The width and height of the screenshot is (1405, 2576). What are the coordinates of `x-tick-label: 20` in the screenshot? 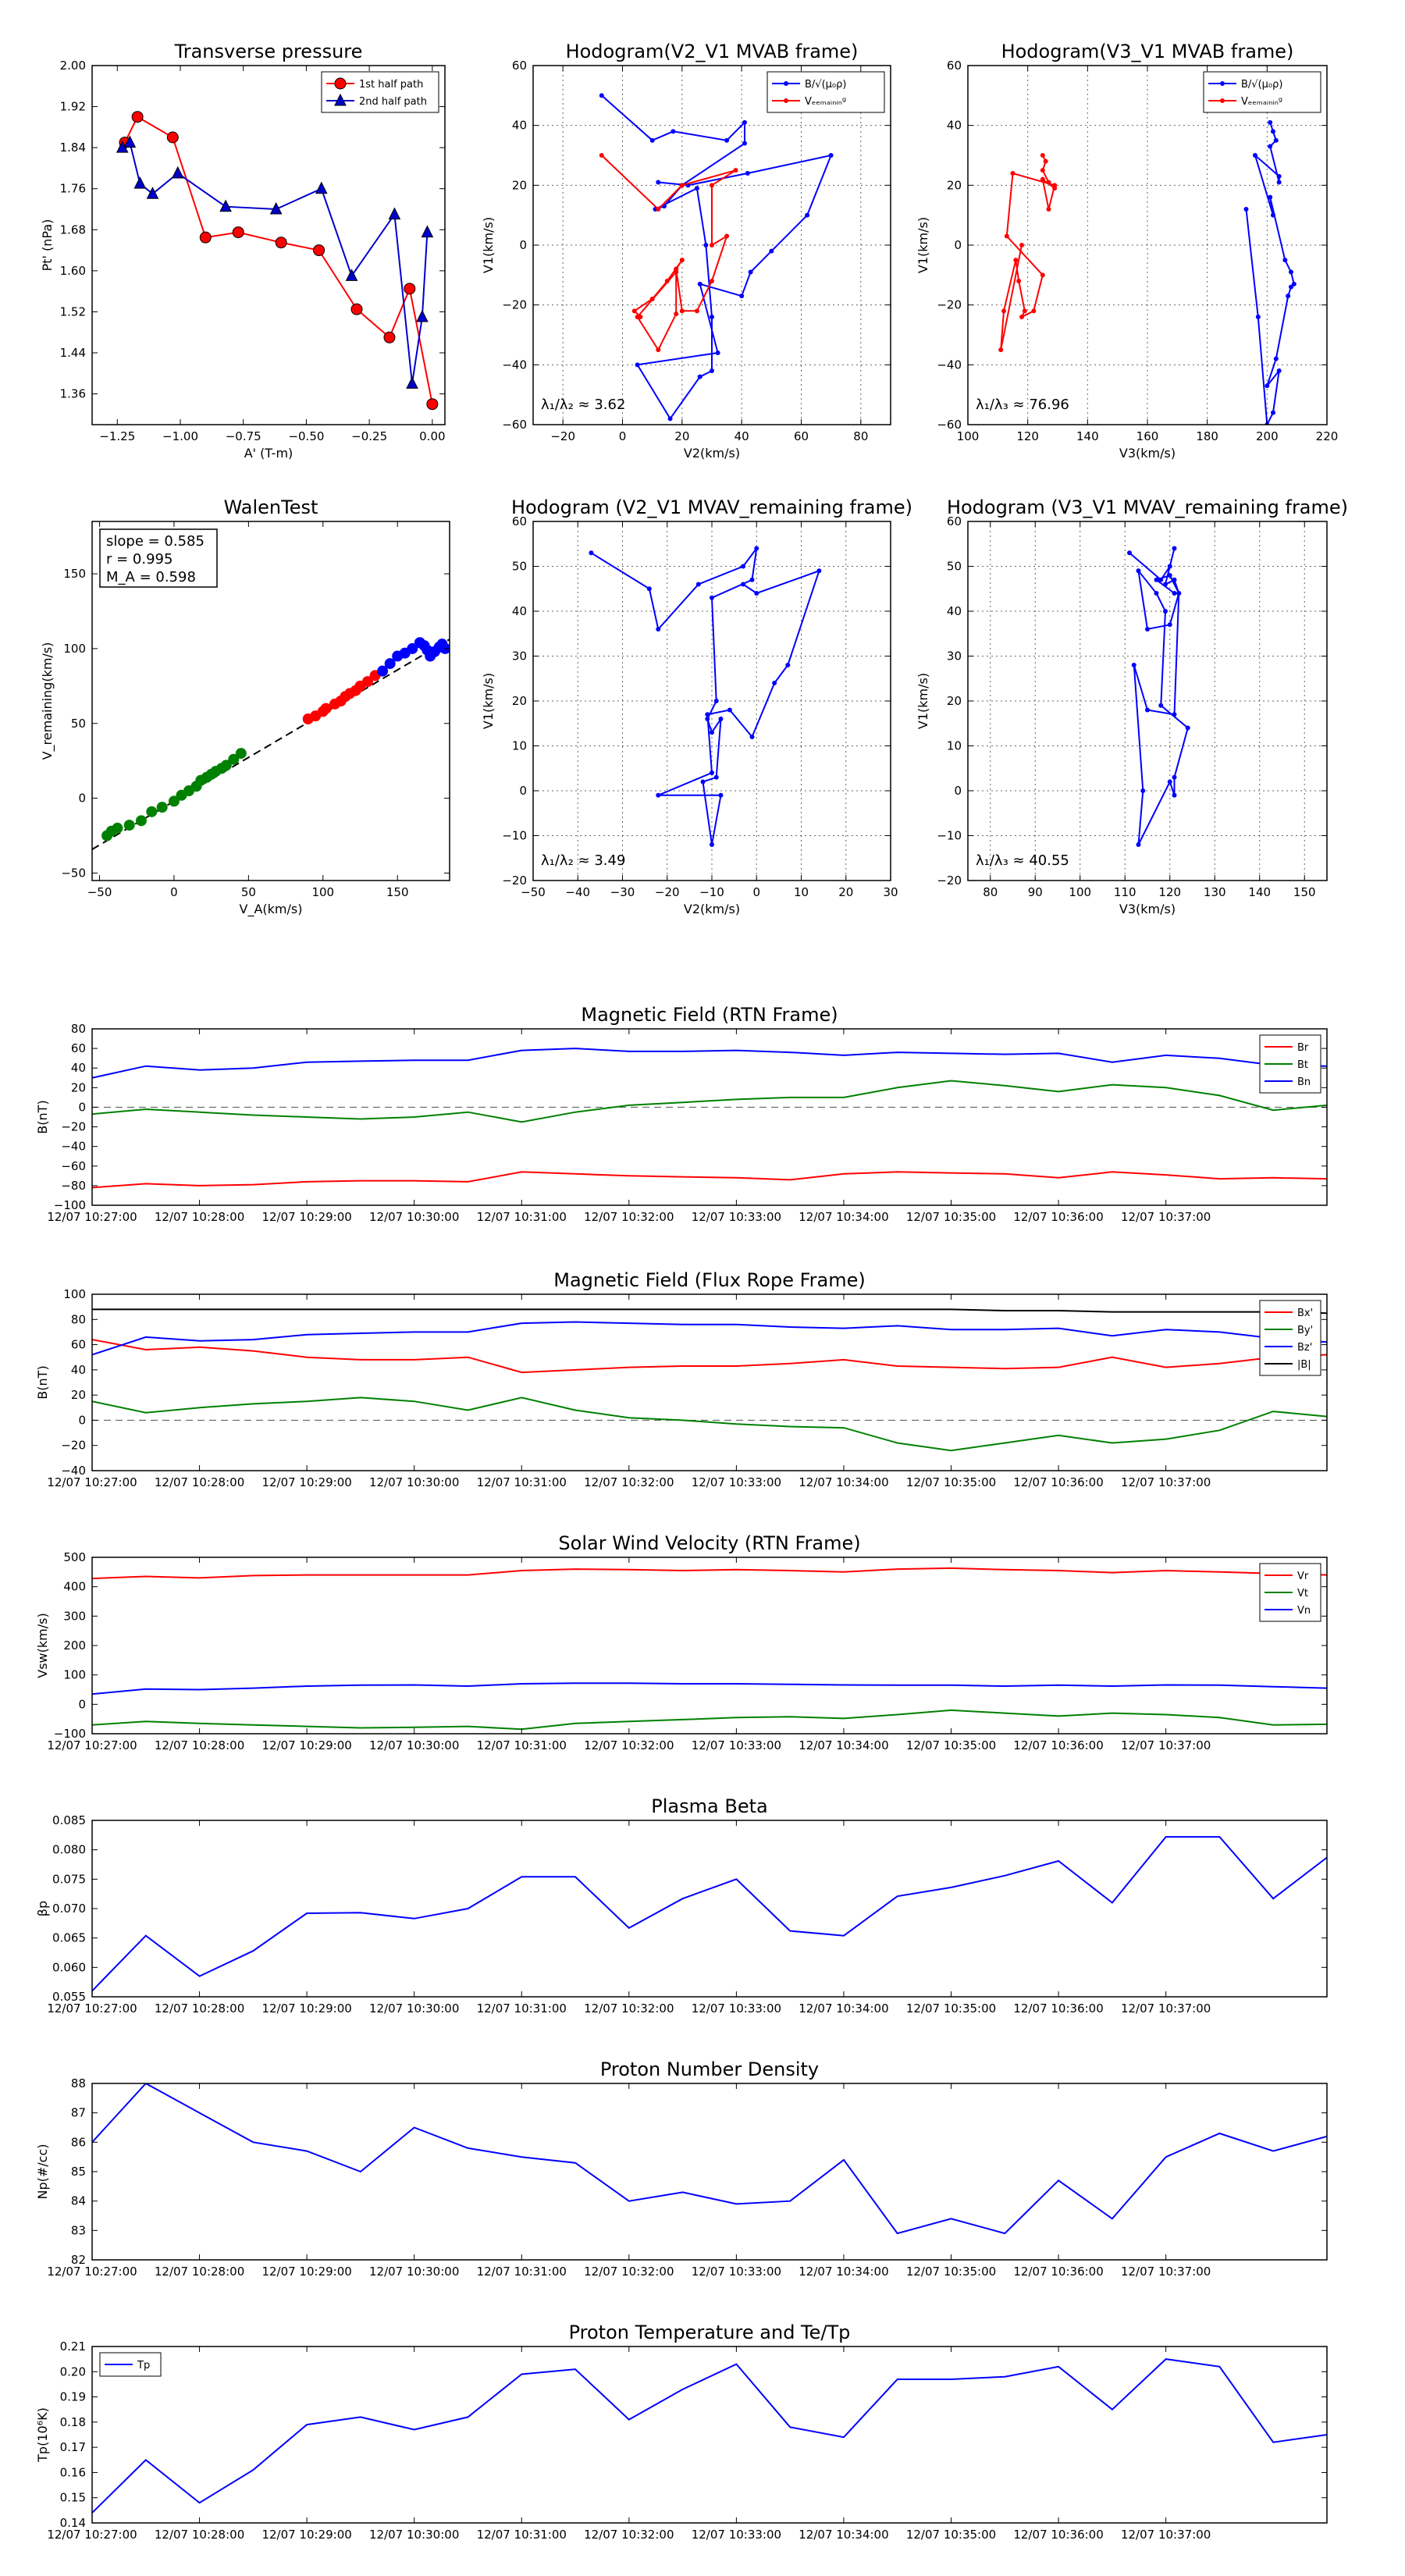 It's located at (845, 892).